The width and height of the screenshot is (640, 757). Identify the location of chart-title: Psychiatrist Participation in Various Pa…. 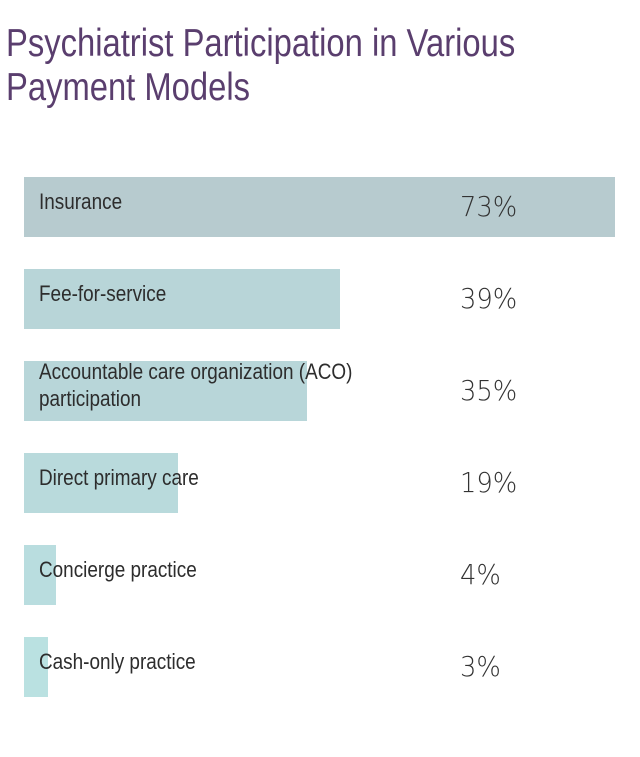
(260, 66).